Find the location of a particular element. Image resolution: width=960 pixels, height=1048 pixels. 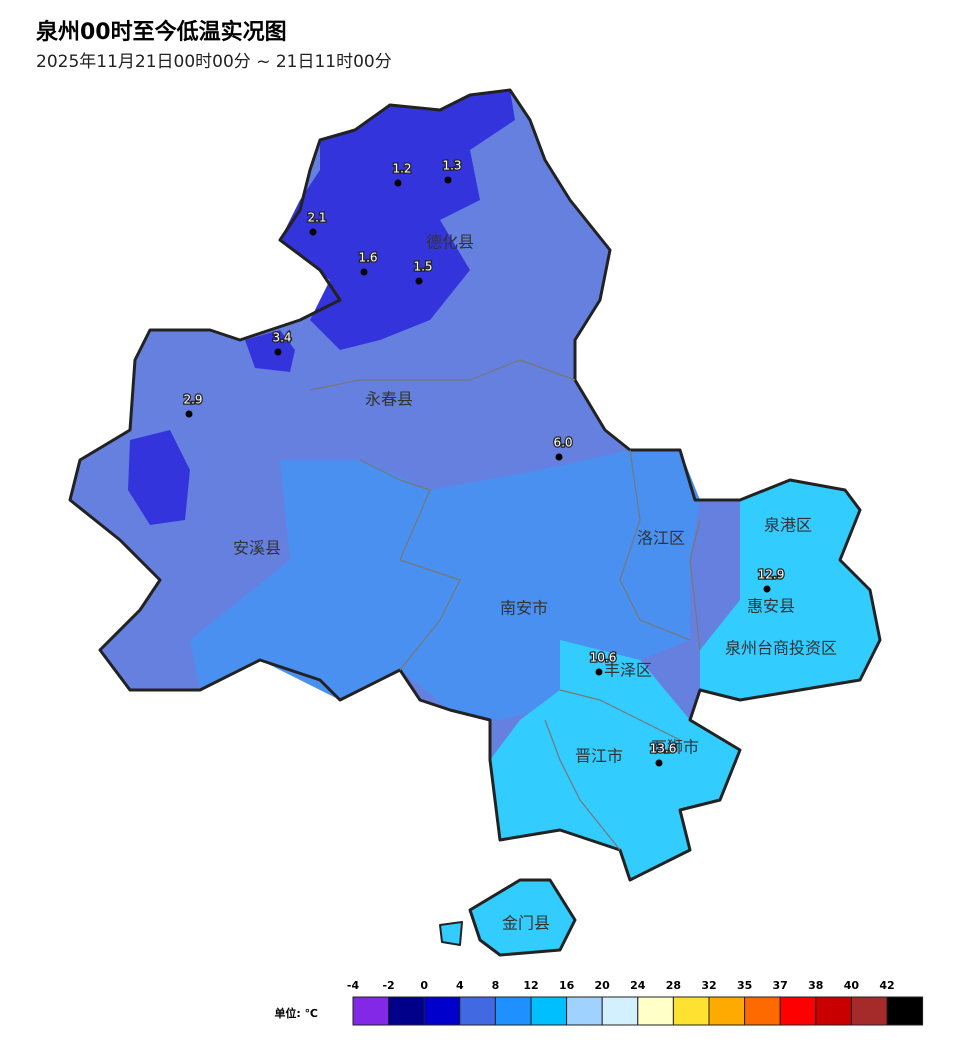

district-label: 石狮市 is located at coordinates (675, 747).